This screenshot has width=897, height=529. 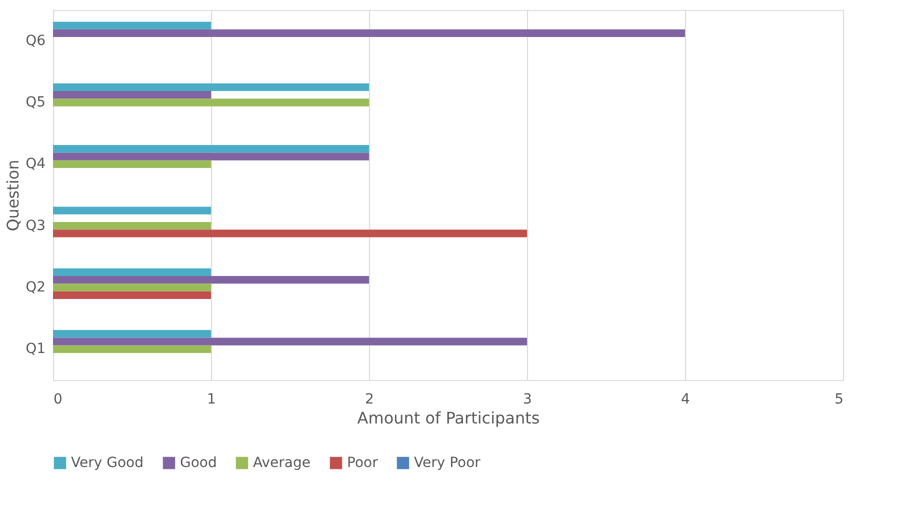 I want to click on x-tick-label: 4, so click(x=685, y=400).